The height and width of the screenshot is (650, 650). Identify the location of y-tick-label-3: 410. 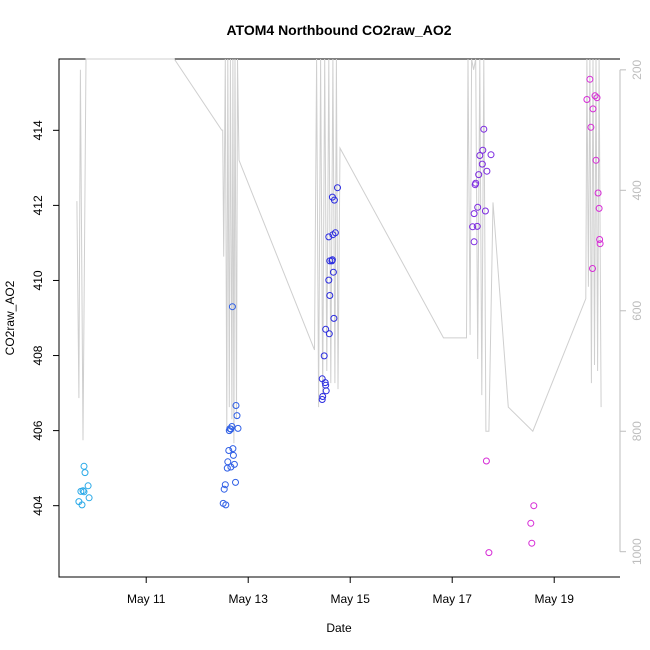
(38, 280).